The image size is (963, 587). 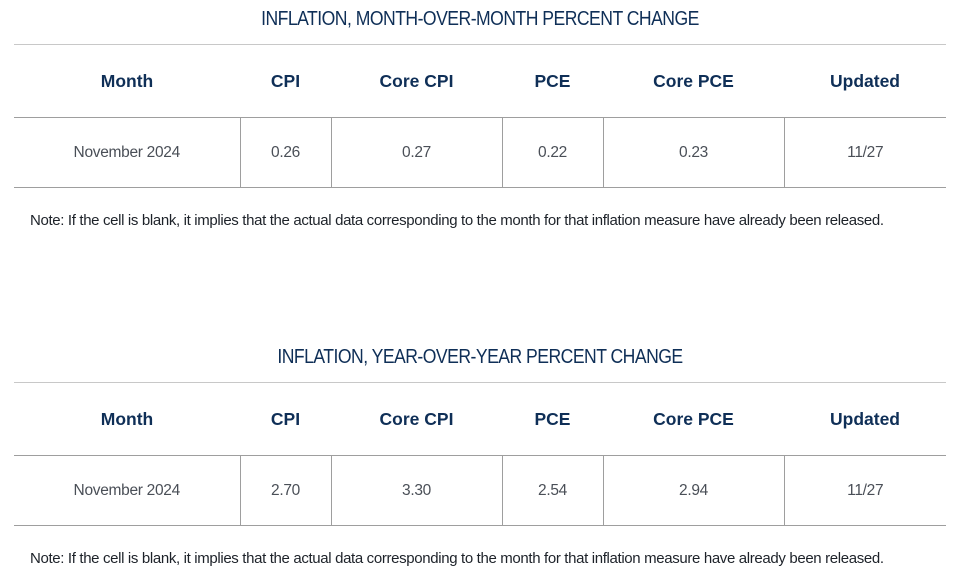 I want to click on cell-core-pce: 2.94, so click(x=693, y=490).